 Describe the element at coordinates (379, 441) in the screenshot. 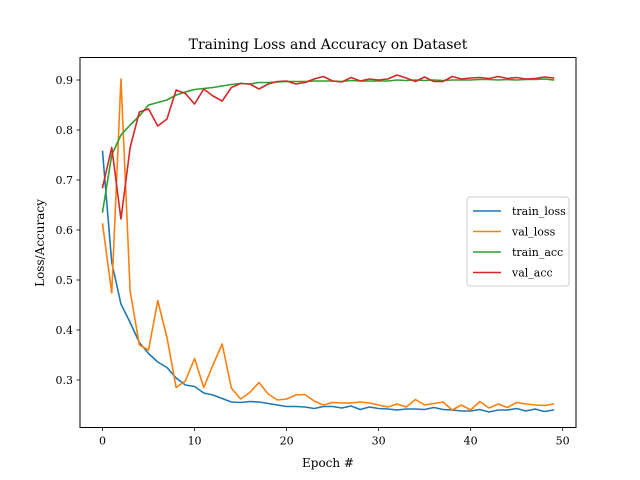

I see `x-tick-label: 30` at that location.